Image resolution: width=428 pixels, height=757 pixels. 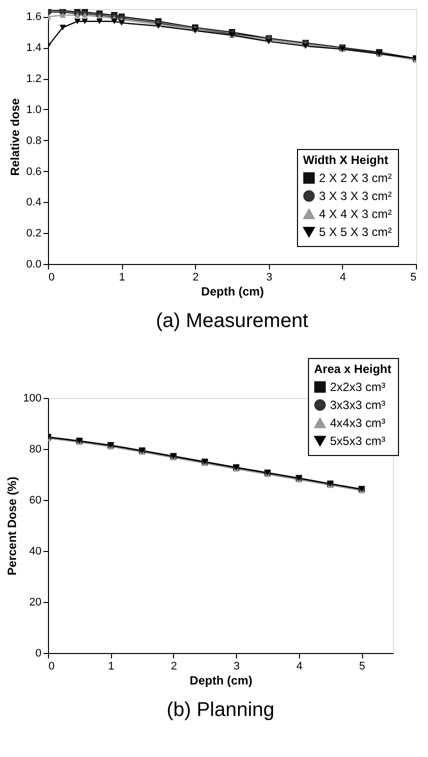 I want to click on legend-label: 3x3x3 cm³, so click(x=358, y=405).